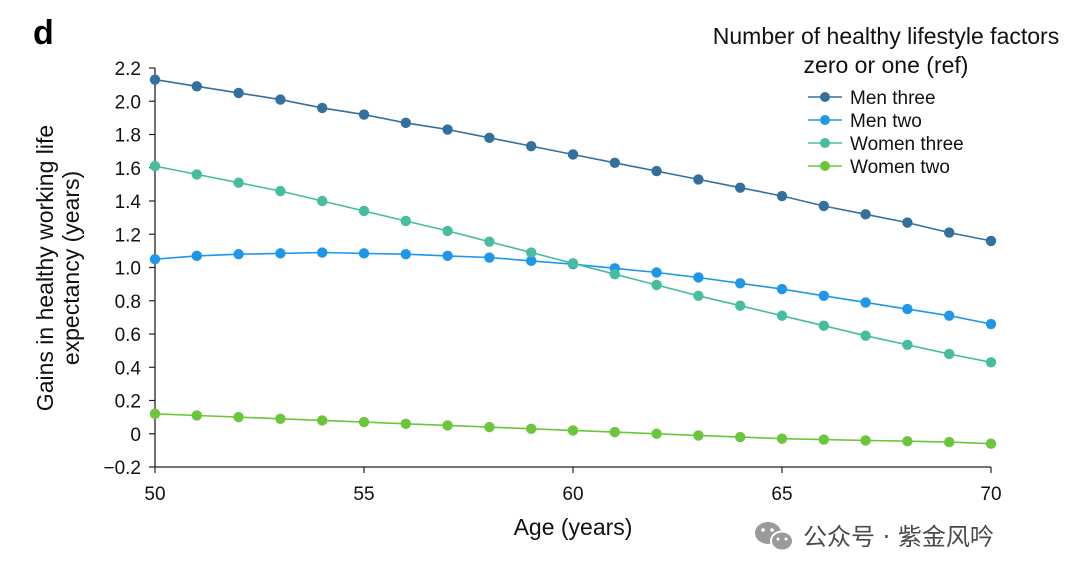 The image size is (1088, 579). I want to click on legend-label: Men two, so click(886, 121).